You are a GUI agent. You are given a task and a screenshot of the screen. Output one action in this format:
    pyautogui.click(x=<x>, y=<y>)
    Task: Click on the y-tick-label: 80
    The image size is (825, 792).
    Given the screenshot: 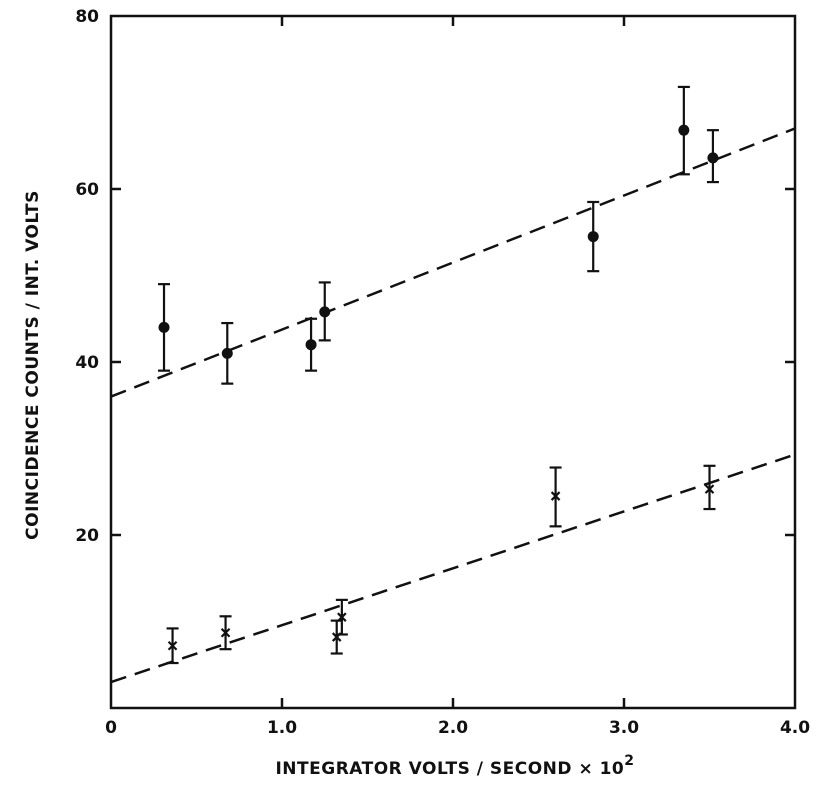 What is the action you would take?
    pyautogui.click(x=87, y=17)
    